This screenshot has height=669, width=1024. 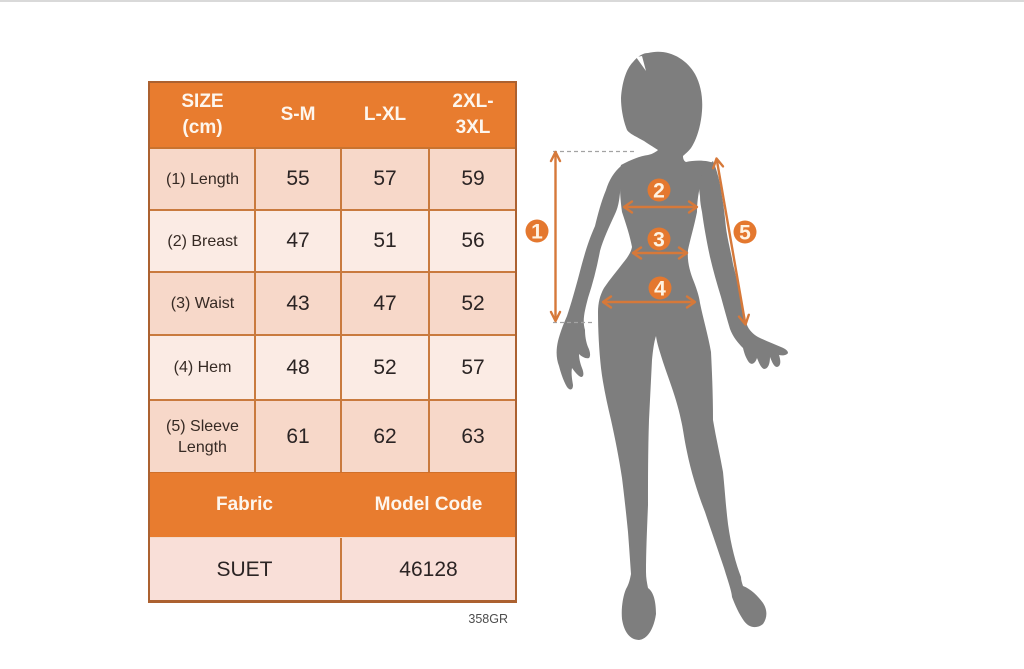 I want to click on svg-text: 5, so click(x=745, y=233).